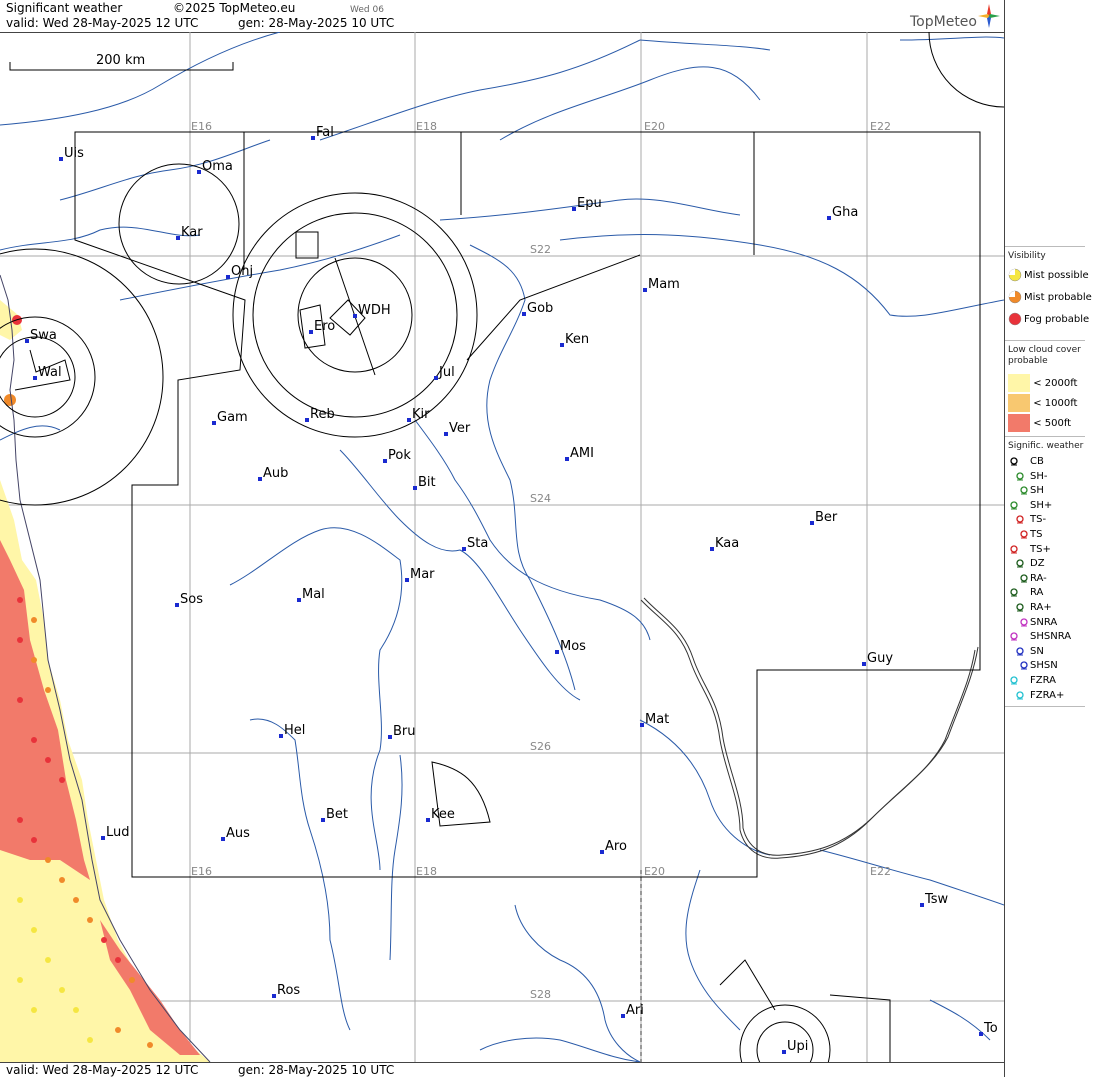 This screenshot has width=1095, height=1078. Describe the element at coordinates (1020, 476) in the screenshot. I see `shower-light-icon` at that location.